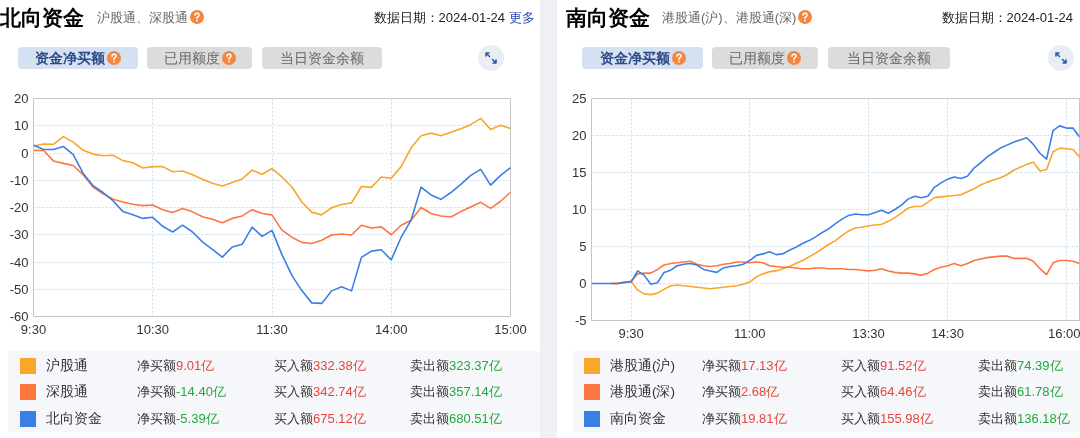 Image resolution: width=1080 pixels, height=438 pixels. What do you see at coordinates (608, 18) in the screenshot?
I see `chart-title: 南向资金` at bounding box center [608, 18].